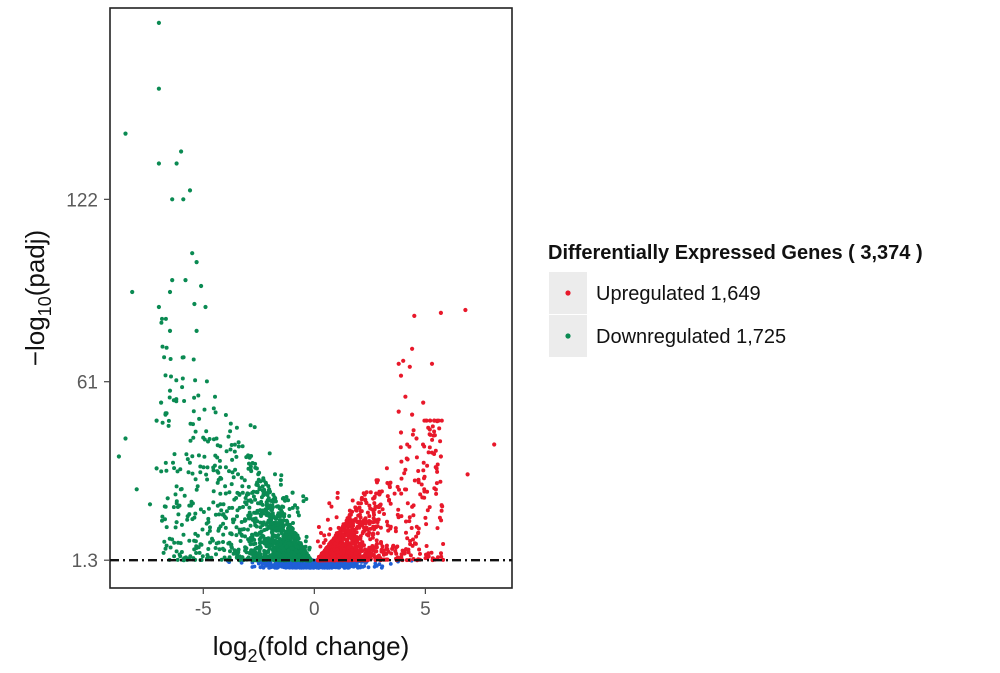 This screenshot has height=673, width=1000. What do you see at coordinates (568, 336) in the screenshot?
I see `legend-dot-downregulated` at bounding box center [568, 336].